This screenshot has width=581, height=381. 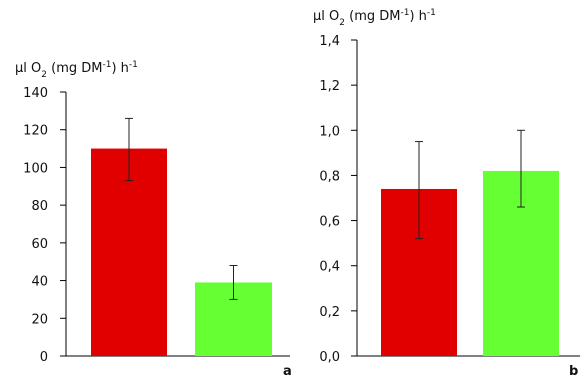 I want to click on y-tick-label-b-6: 1,2, so click(x=329, y=86).